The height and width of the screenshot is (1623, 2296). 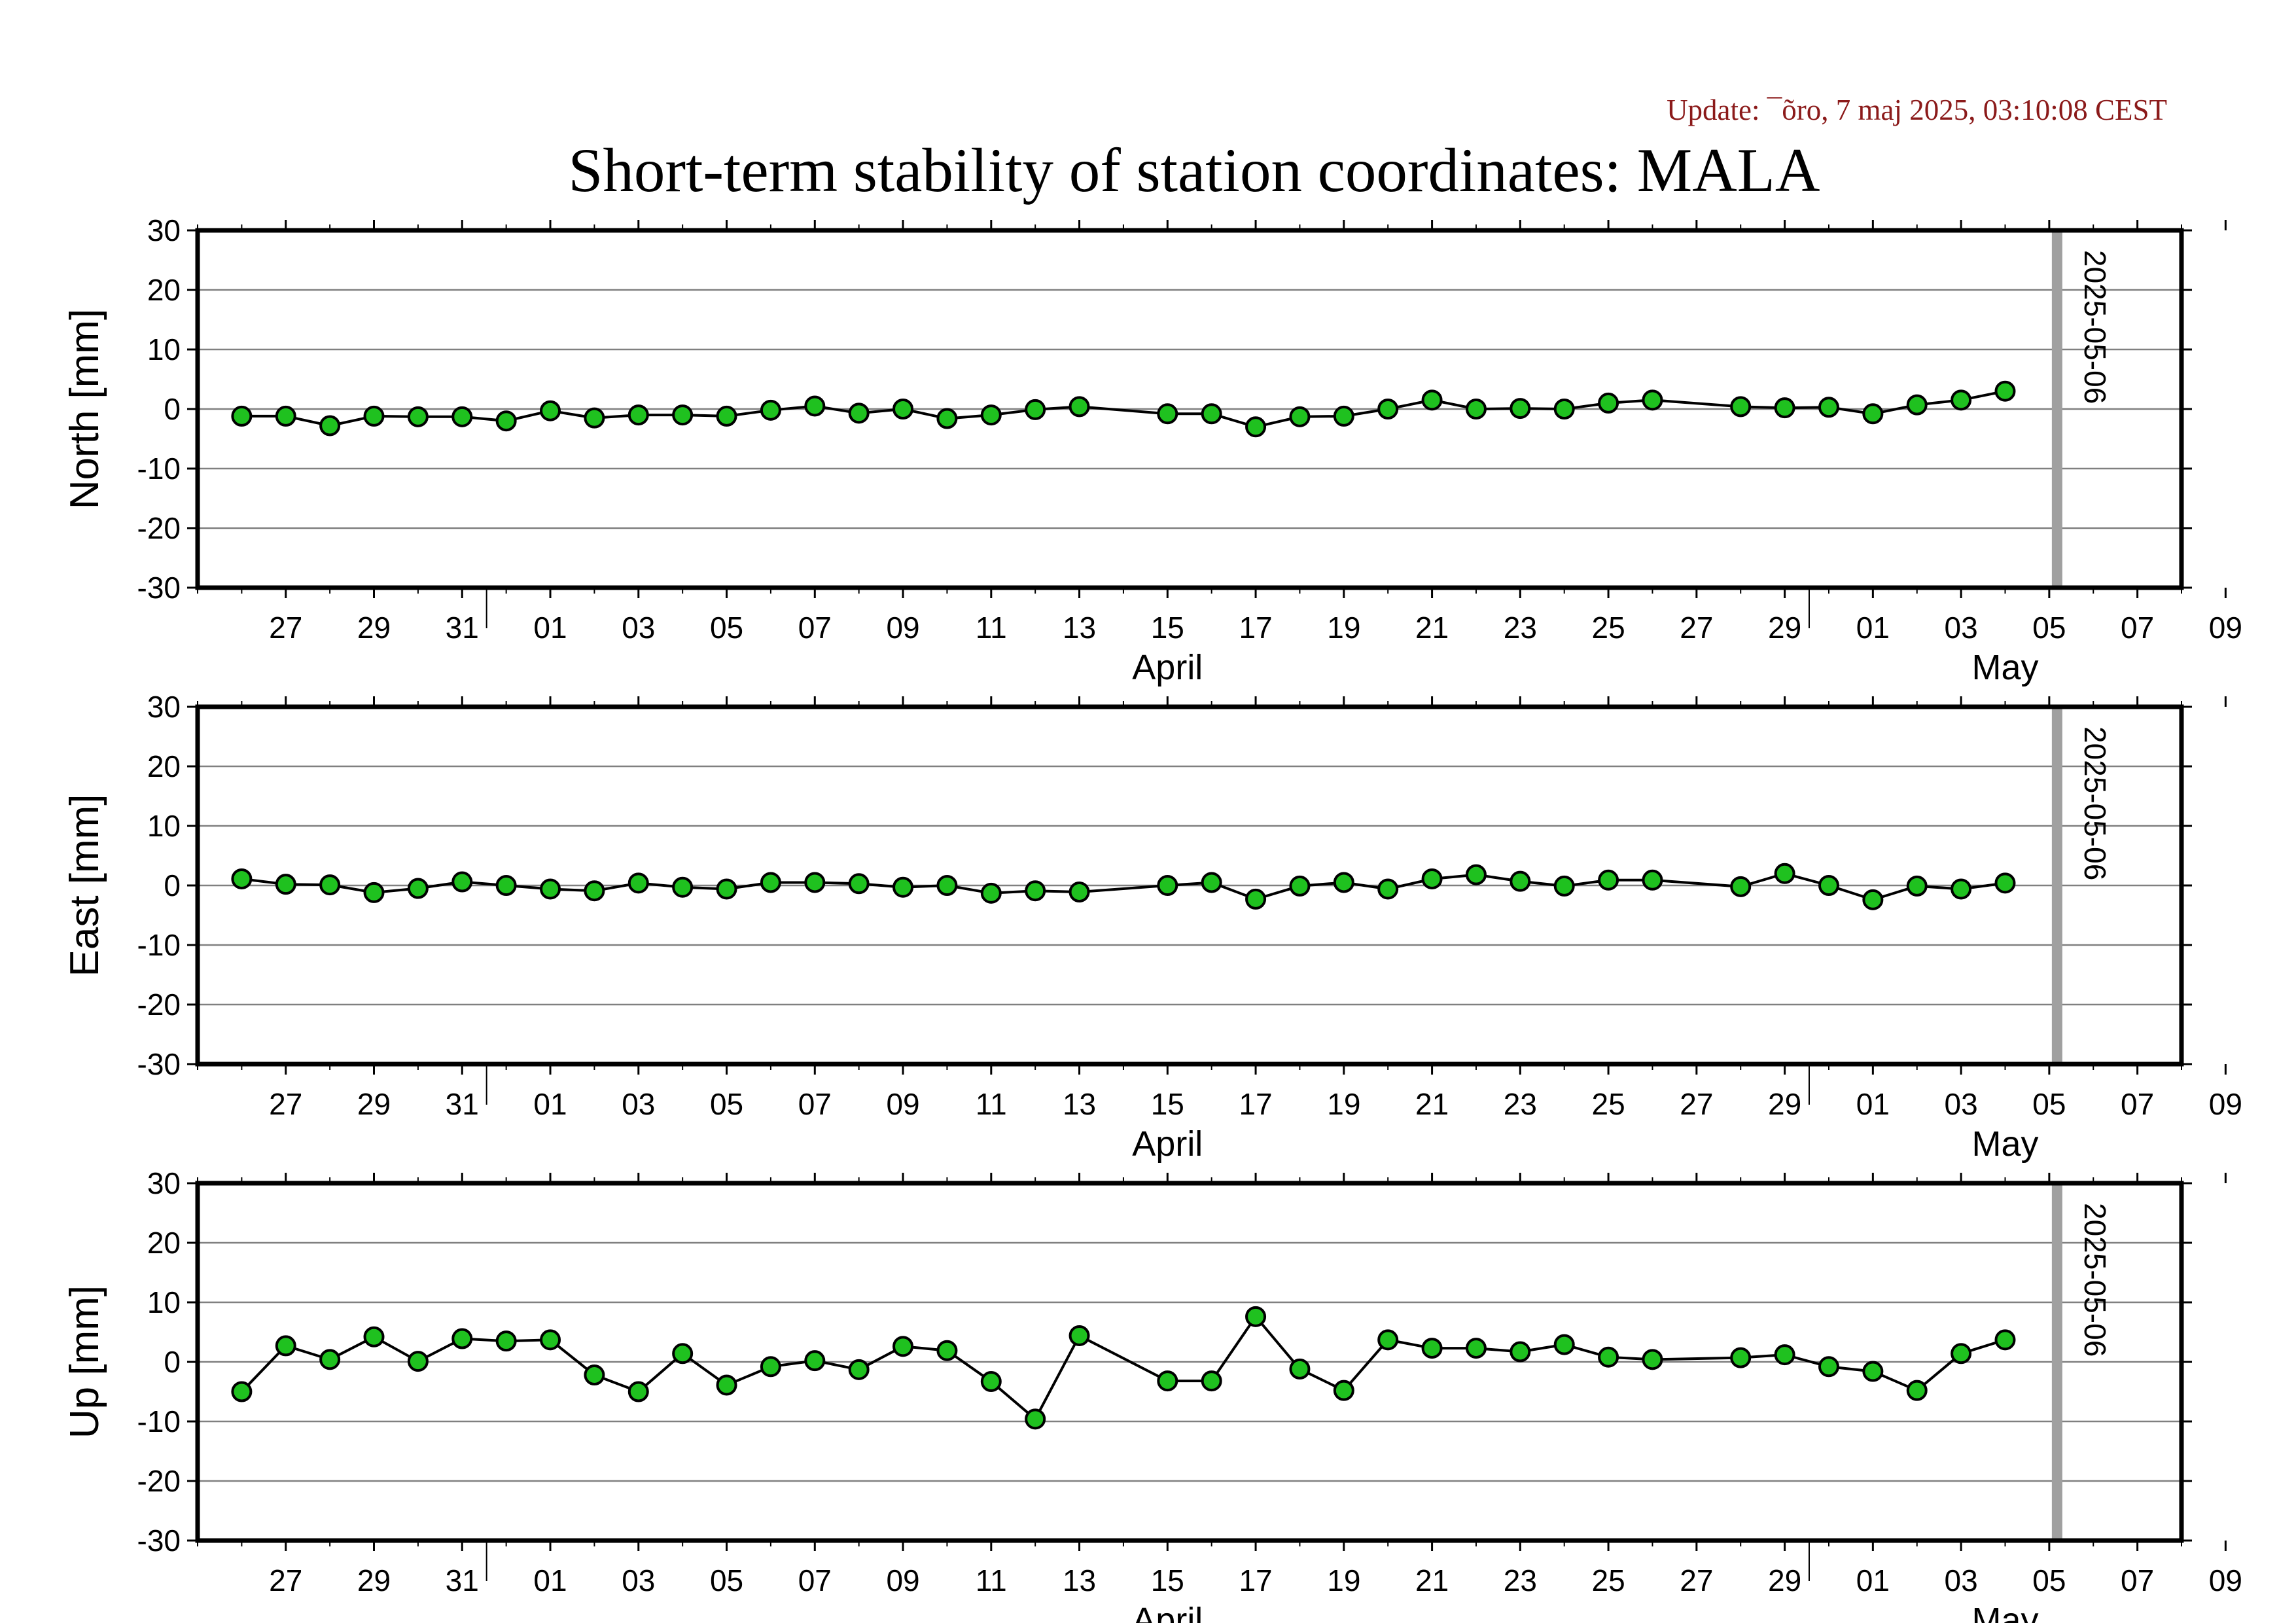 I want to click on y-axis-label: North [mm], so click(x=84, y=409).